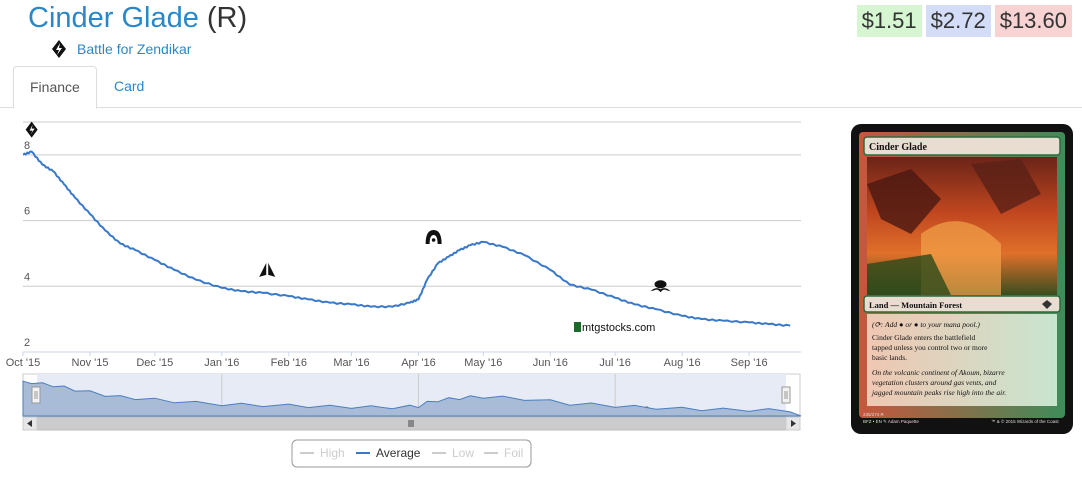 This screenshot has width=1082, height=478. What do you see at coordinates (418, 363) in the screenshot?
I see `x-tick-label: Apr '16` at bounding box center [418, 363].